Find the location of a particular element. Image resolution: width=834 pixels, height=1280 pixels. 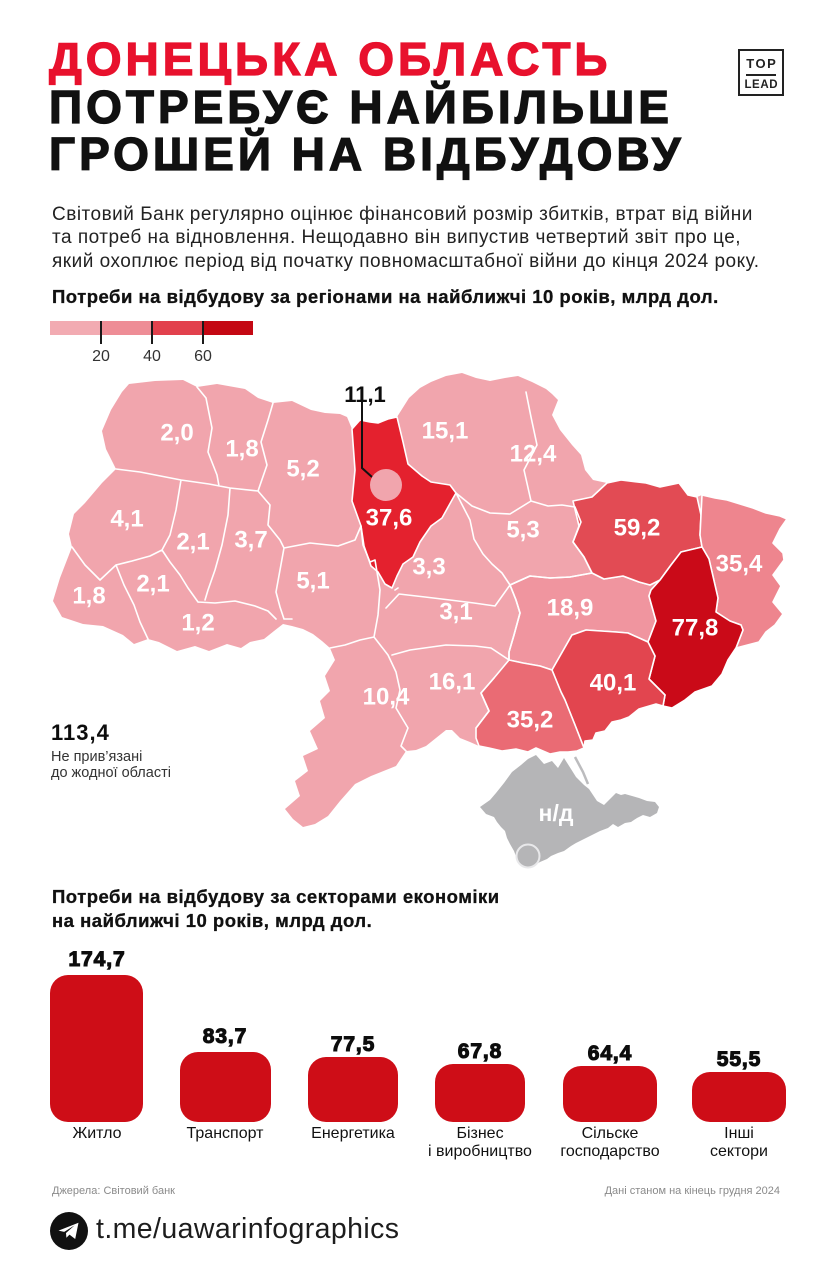

svg-text: 1,2 is located at coordinates (197, 622).